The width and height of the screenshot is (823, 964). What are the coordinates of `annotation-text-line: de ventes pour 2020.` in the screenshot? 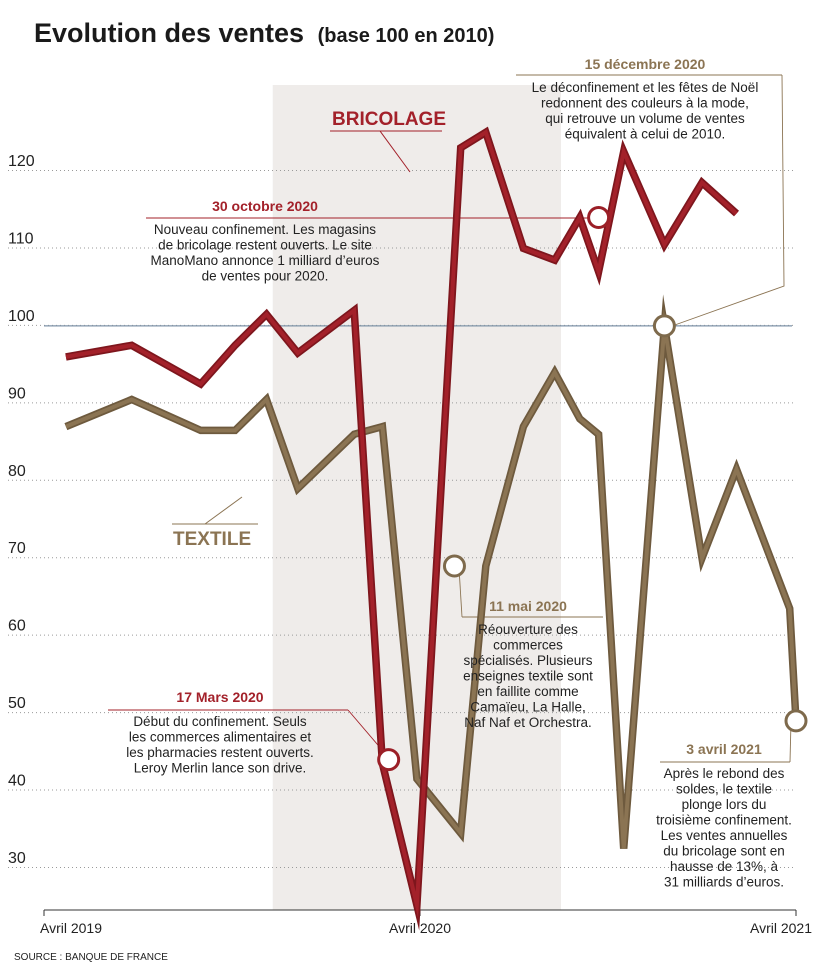 It's located at (265, 276).